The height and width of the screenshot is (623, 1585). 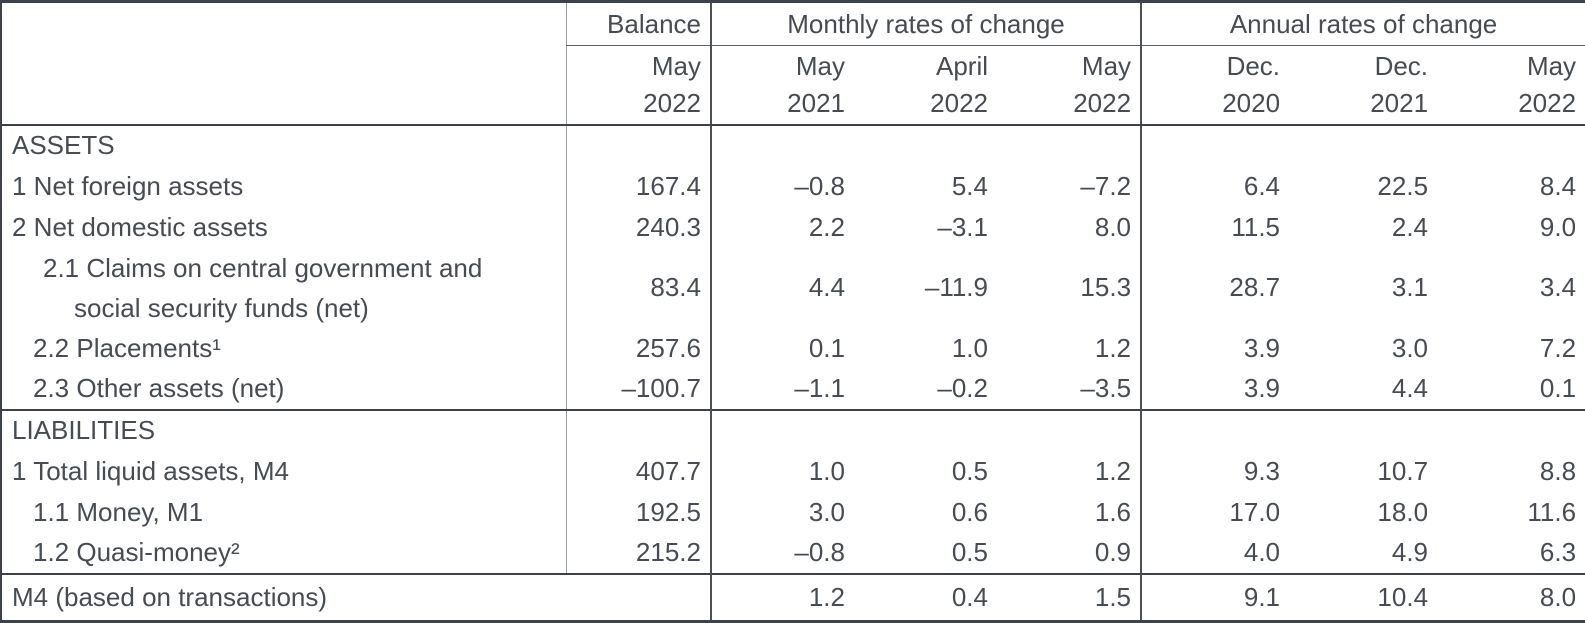 What do you see at coordinates (969, 185) in the screenshot?
I see `value-cell: 5.4` at bounding box center [969, 185].